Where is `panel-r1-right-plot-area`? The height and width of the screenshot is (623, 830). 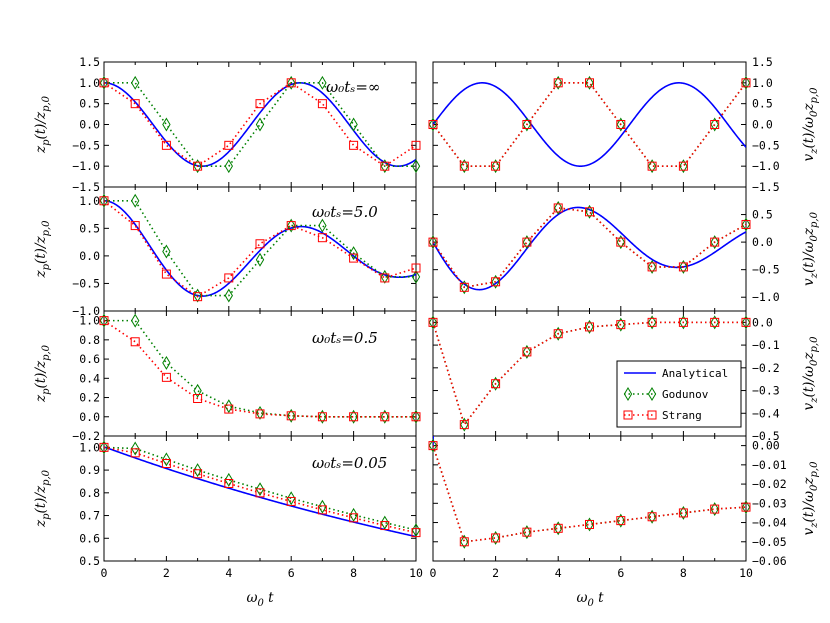 panel-r1-right-plot-area is located at coordinates (589, 124).